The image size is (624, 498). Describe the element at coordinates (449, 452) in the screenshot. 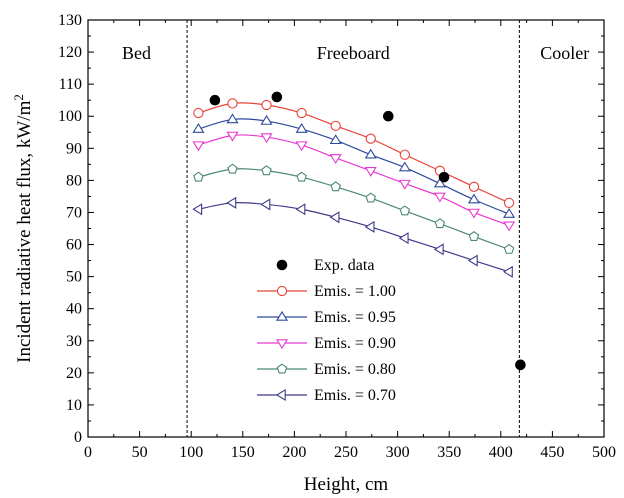

I see `x-tick-label: 350` at that location.